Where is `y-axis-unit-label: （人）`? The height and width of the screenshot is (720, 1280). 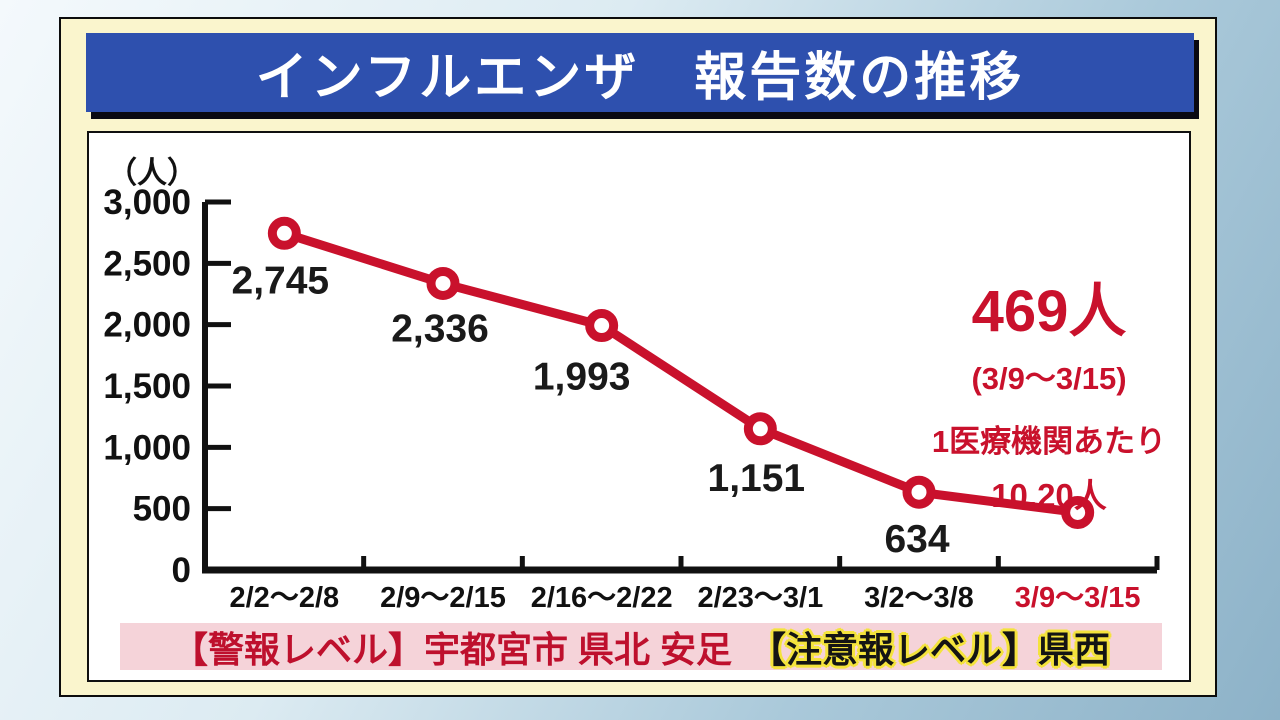
y-axis-unit-label: （人） is located at coordinates (152, 173).